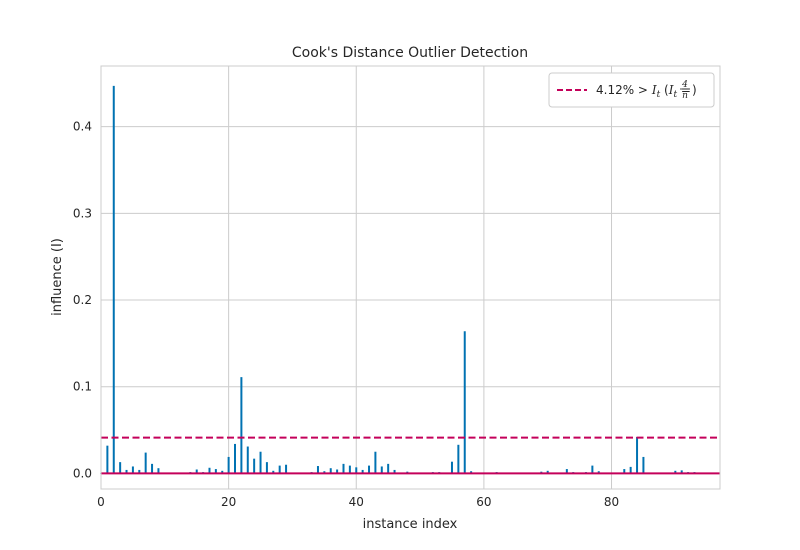 Image resolution: width=800 pixels, height=550 pixels. Describe the element at coordinates (82, 473) in the screenshot. I see `y-tick-label: 0.0` at that location.